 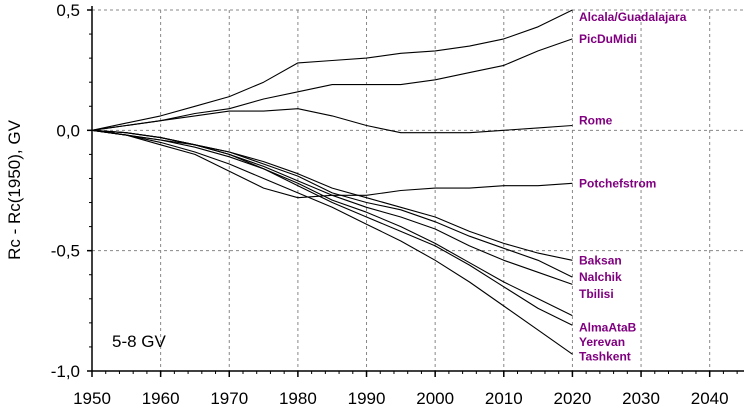 I want to click on series-label: Baksan, so click(x=600, y=260).